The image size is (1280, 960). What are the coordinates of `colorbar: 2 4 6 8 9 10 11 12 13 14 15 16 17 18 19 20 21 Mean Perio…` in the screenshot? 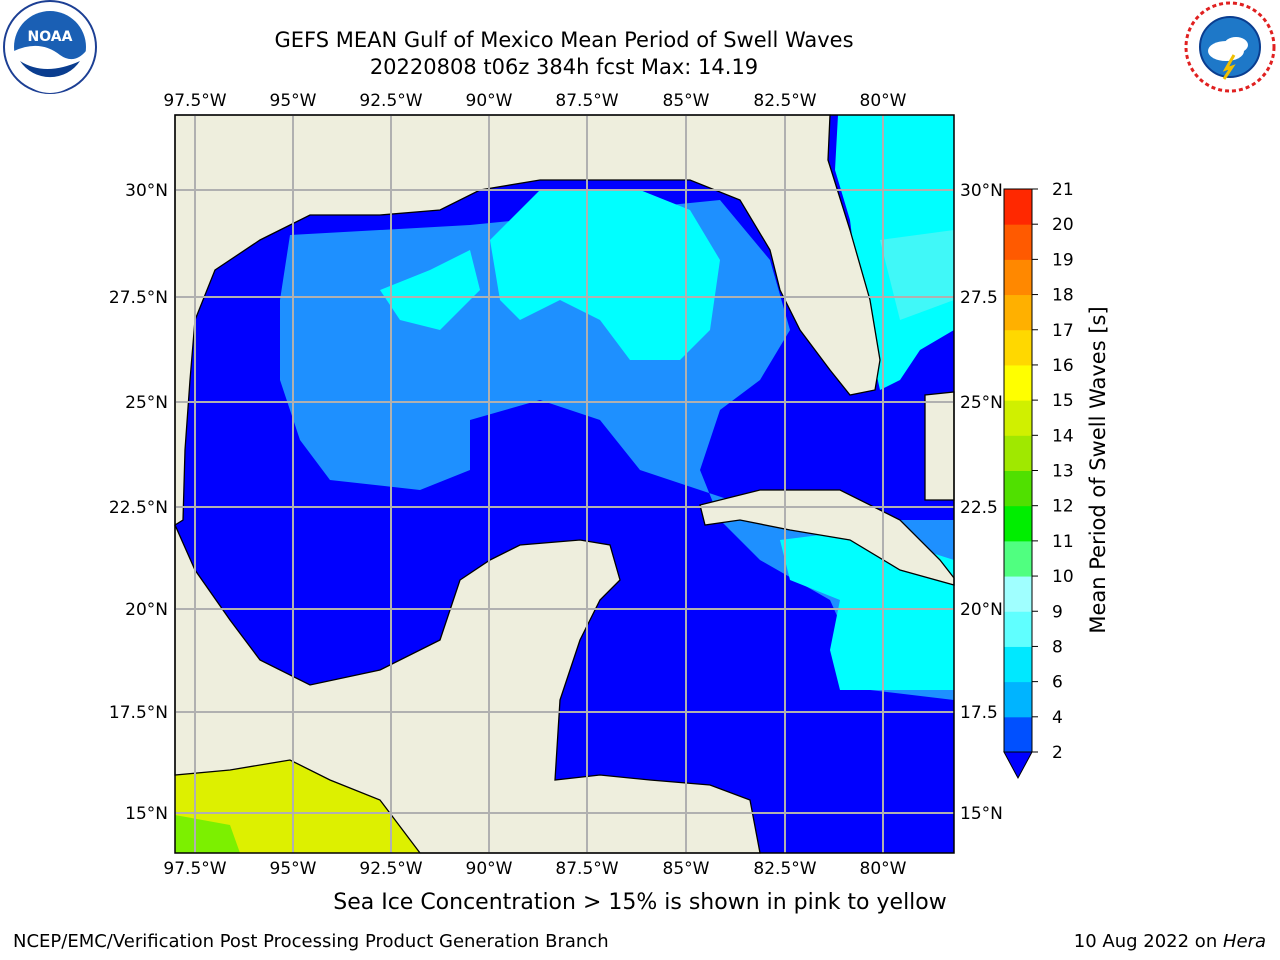 It's located at (1056, 480).